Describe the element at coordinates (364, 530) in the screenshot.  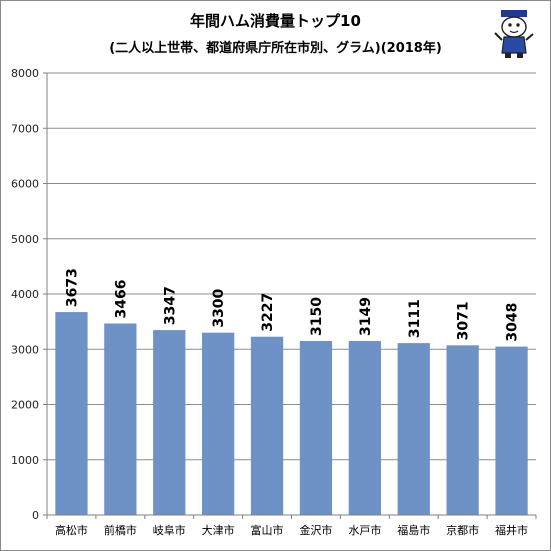
I see `x-tick-label: 水戸市` at that location.